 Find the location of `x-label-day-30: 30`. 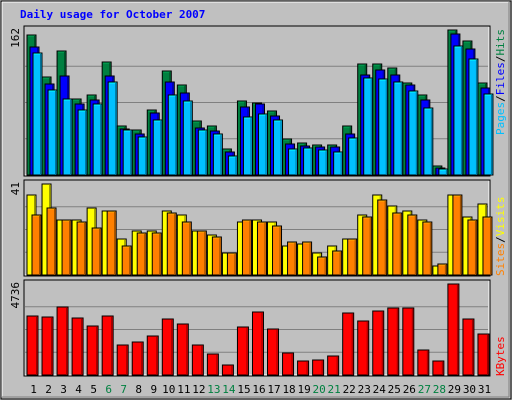

x-label-day-30: 30 is located at coordinates (469, 389).